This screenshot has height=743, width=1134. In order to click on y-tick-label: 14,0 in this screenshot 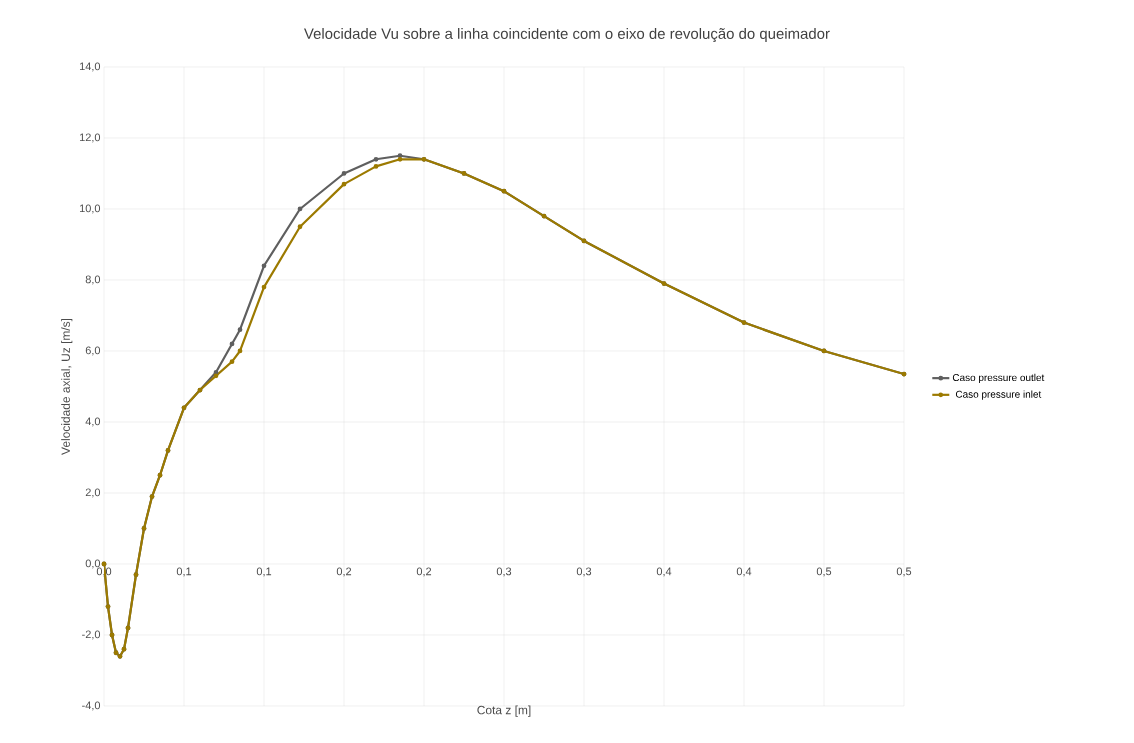, I will do `click(90, 67)`.